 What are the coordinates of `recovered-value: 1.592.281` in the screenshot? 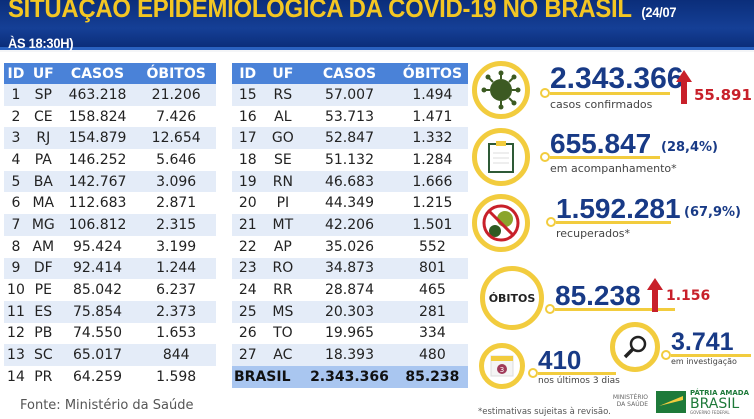 It's located at (618, 208).